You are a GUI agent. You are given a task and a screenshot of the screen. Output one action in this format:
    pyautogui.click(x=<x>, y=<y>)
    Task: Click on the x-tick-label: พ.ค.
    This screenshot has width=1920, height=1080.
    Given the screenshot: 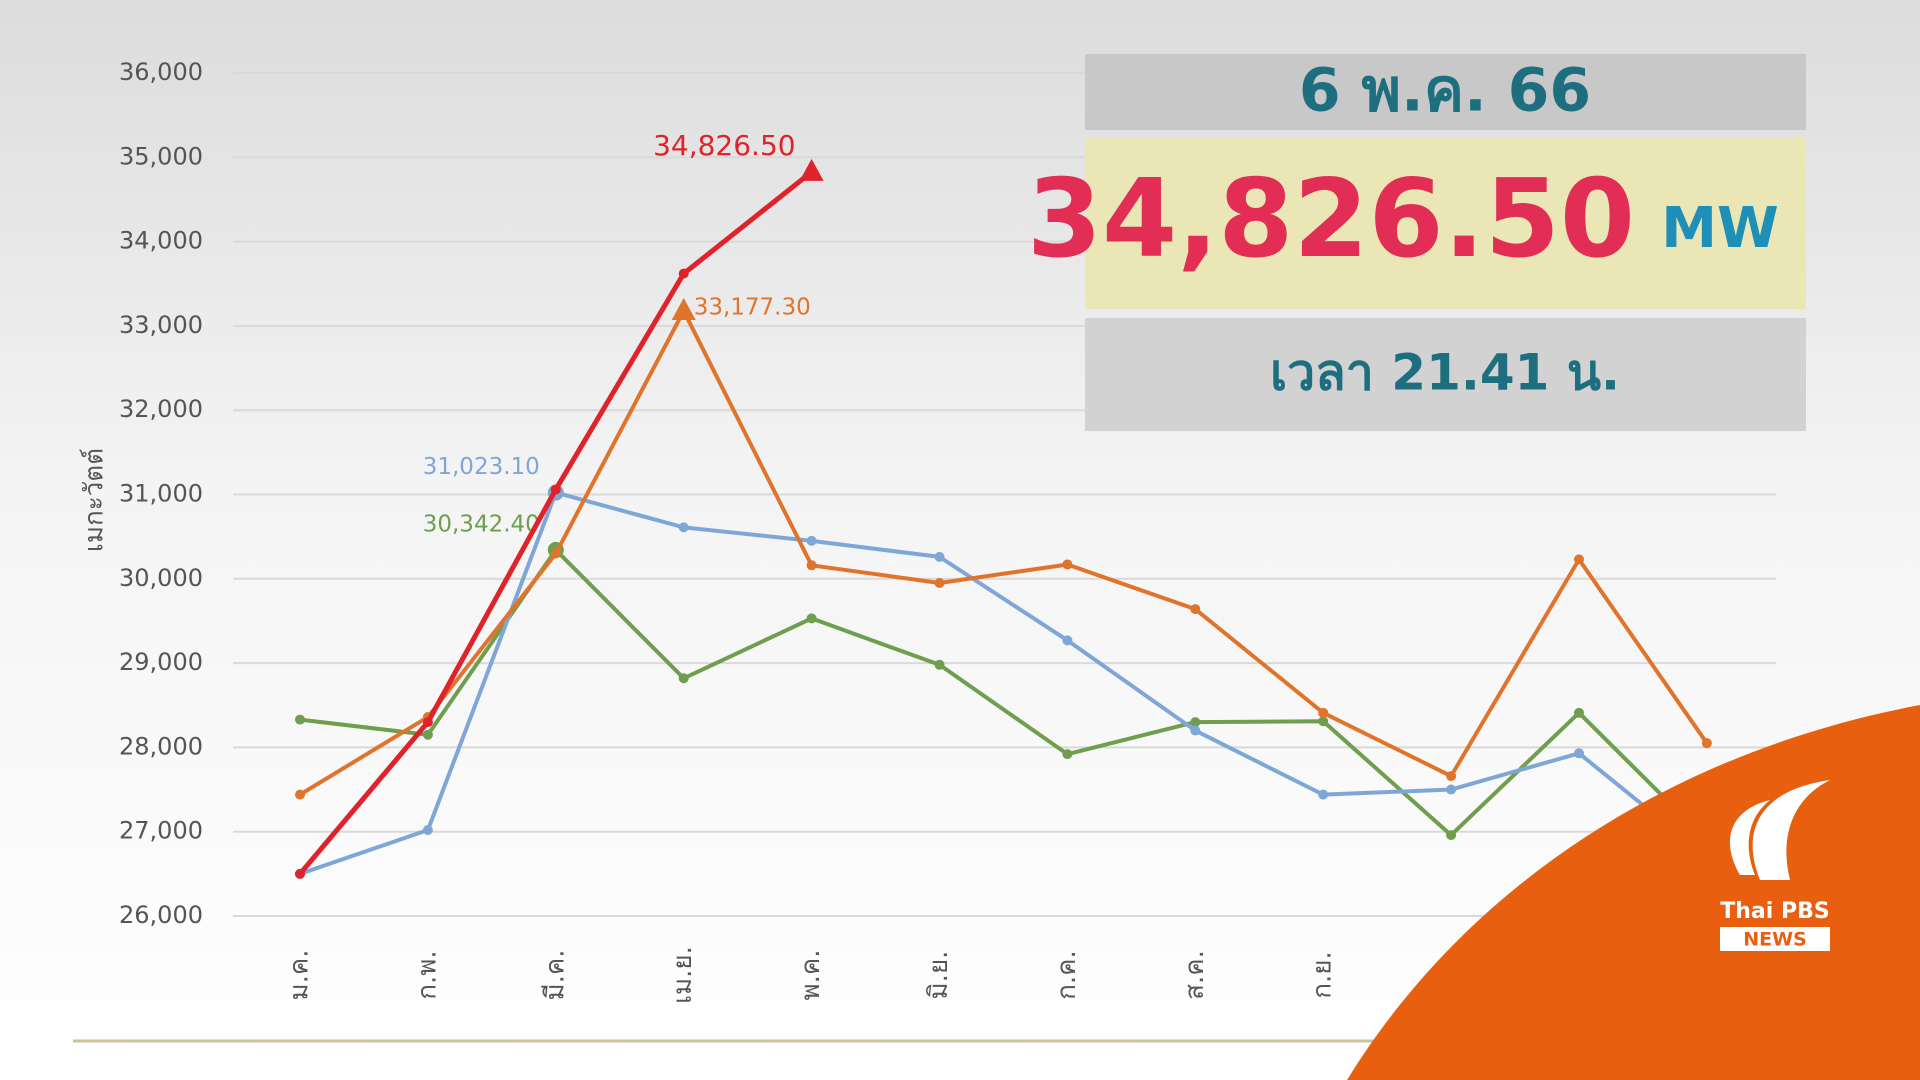 What is the action you would take?
    pyautogui.click(x=811, y=974)
    